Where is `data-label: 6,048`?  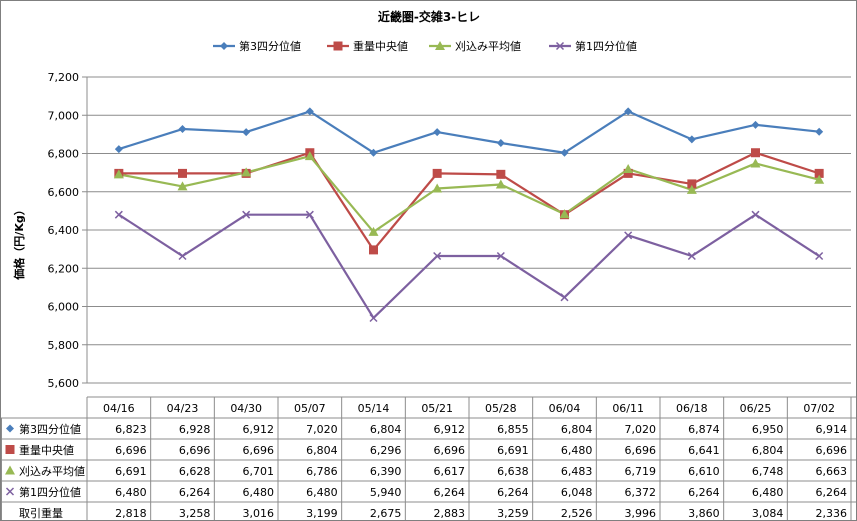 data-label: 6,048 is located at coordinates (577, 492).